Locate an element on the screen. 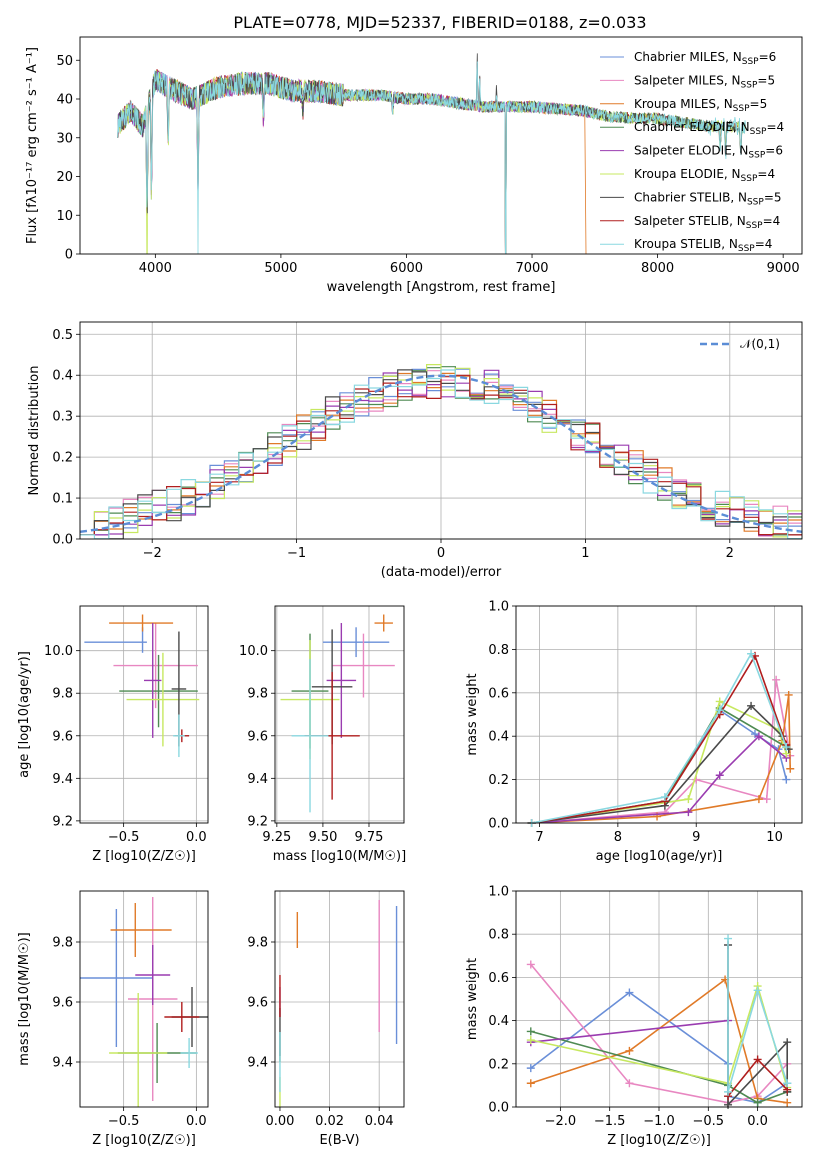 This screenshot has height=1170, width=819. x-tick-label: −0.5 is located at coordinates (709, 1121).